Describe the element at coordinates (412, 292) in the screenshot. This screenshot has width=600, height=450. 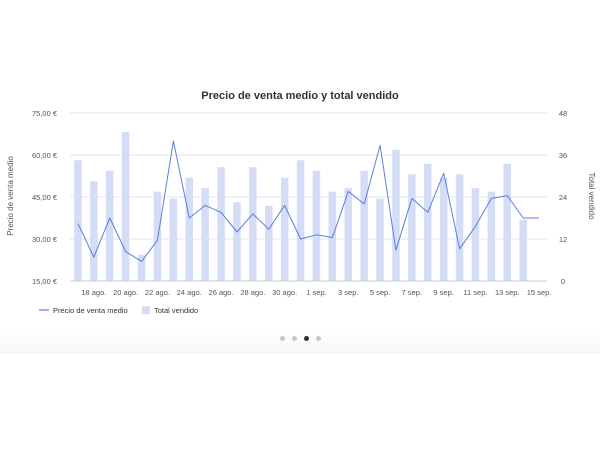
I see `x-tick-label: 7 sep.` at that location.